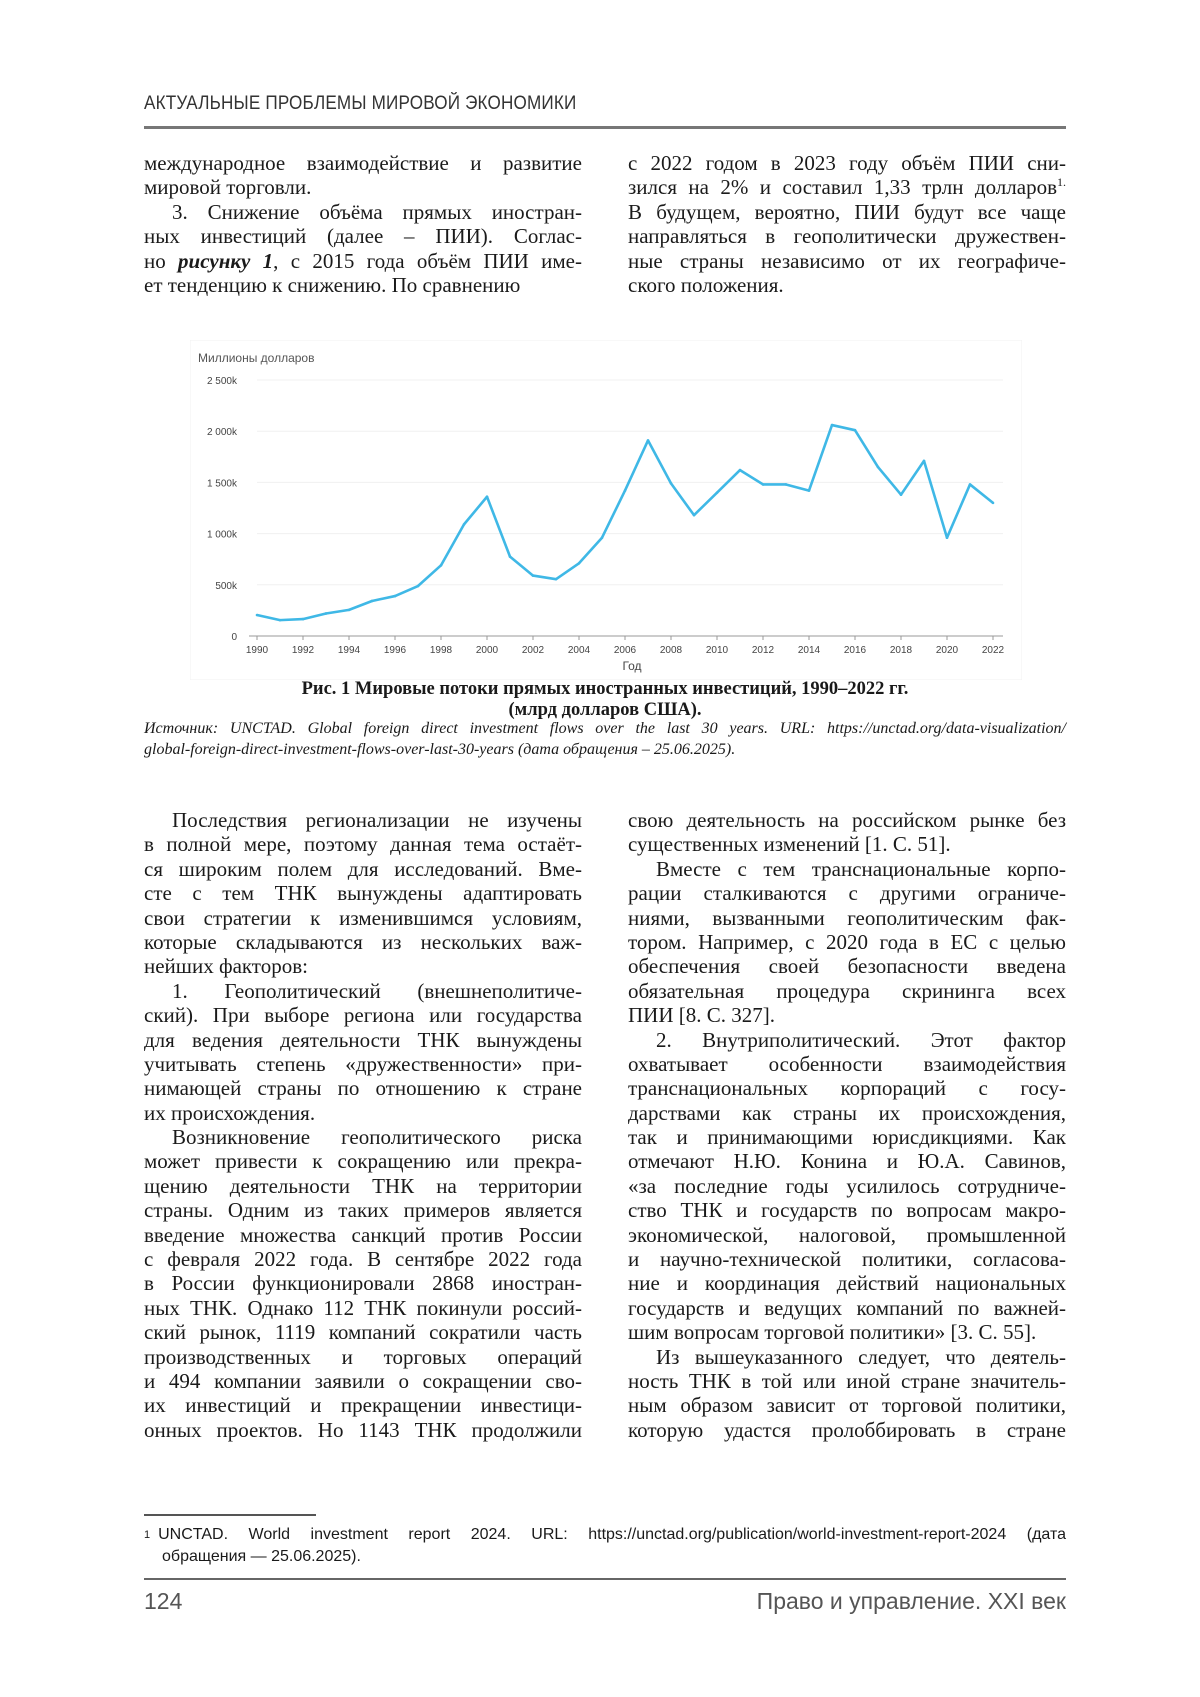  I want to click on data-point-1991, so click(280, 620).